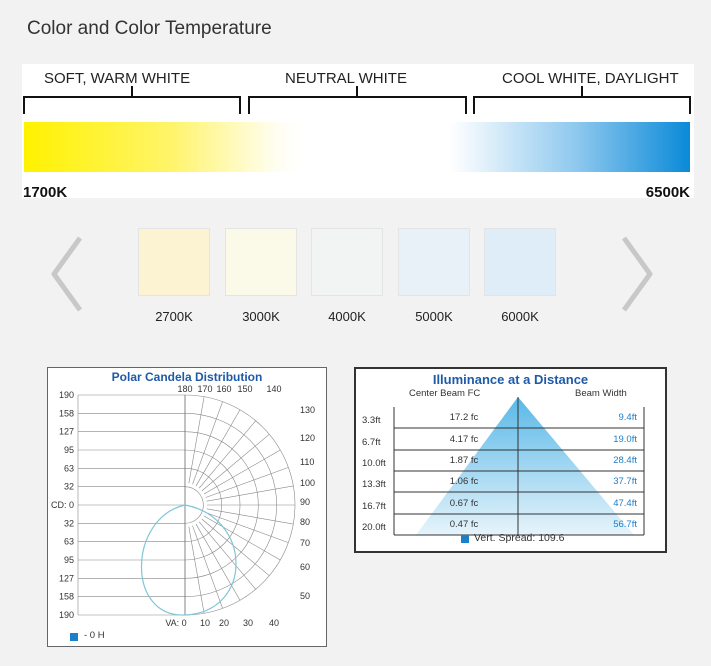 The height and width of the screenshot is (666, 711). What do you see at coordinates (590, 78) in the screenshot?
I see `range-label-cool: COOL WHITE, DAYLIGHT` at bounding box center [590, 78].